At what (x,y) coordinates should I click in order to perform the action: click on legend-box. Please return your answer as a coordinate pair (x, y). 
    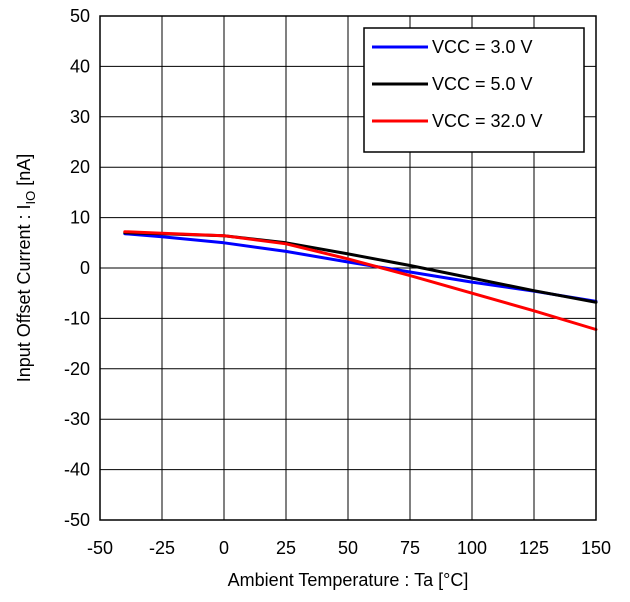
    Looking at the image, I should click on (474, 90).